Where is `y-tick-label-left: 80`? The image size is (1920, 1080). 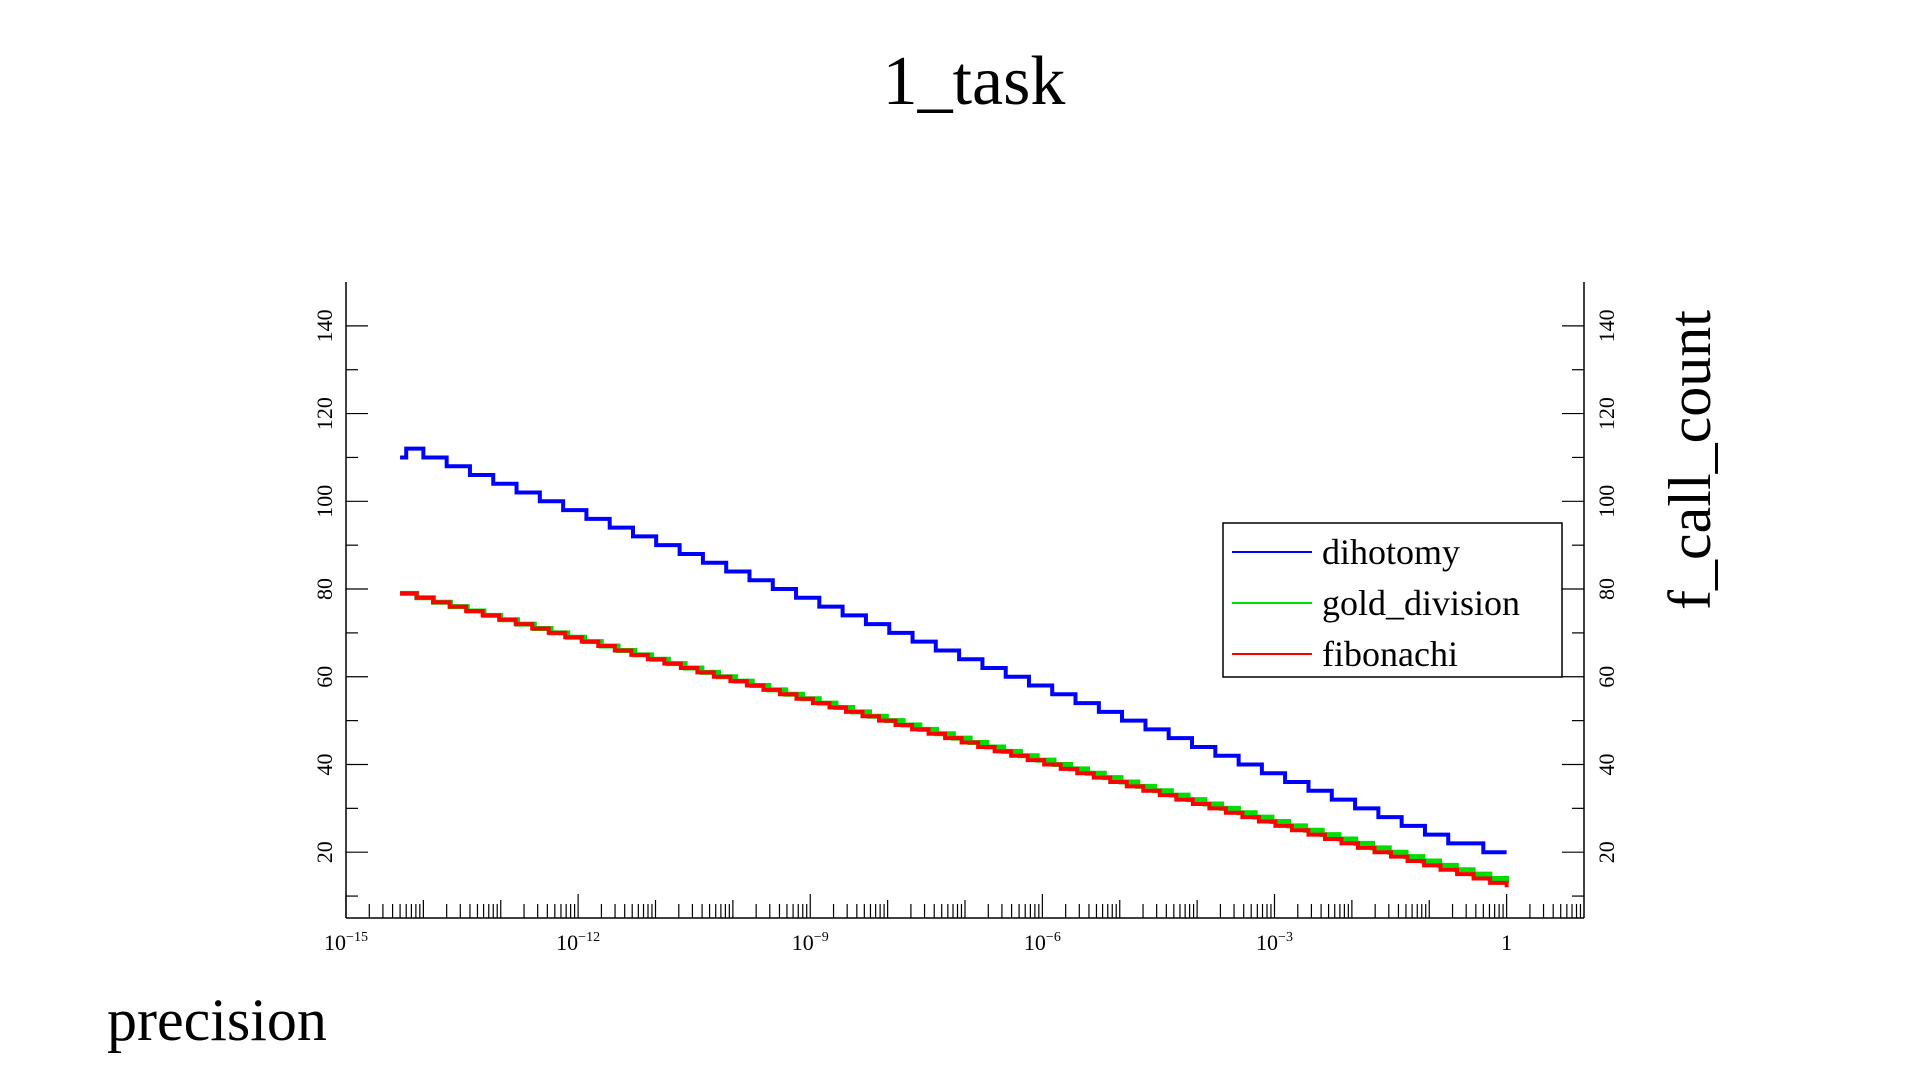
y-tick-label-left: 80 is located at coordinates (324, 589).